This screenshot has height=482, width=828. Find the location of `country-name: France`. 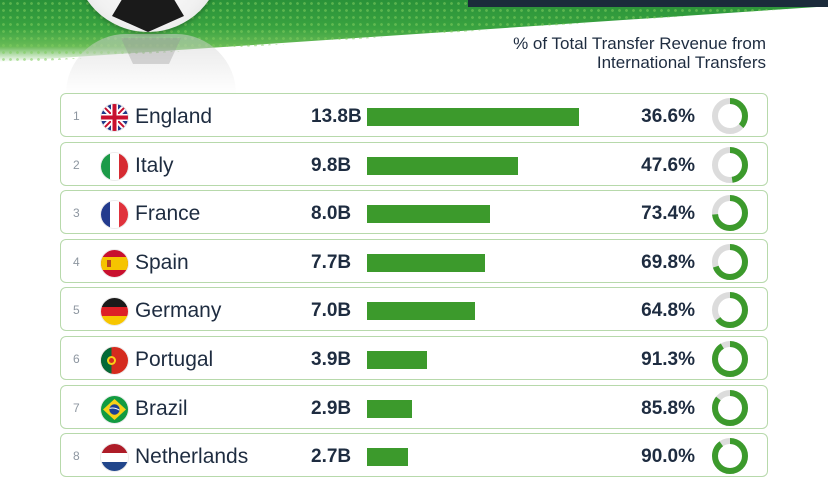

country-name: France is located at coordinates (168, 214).